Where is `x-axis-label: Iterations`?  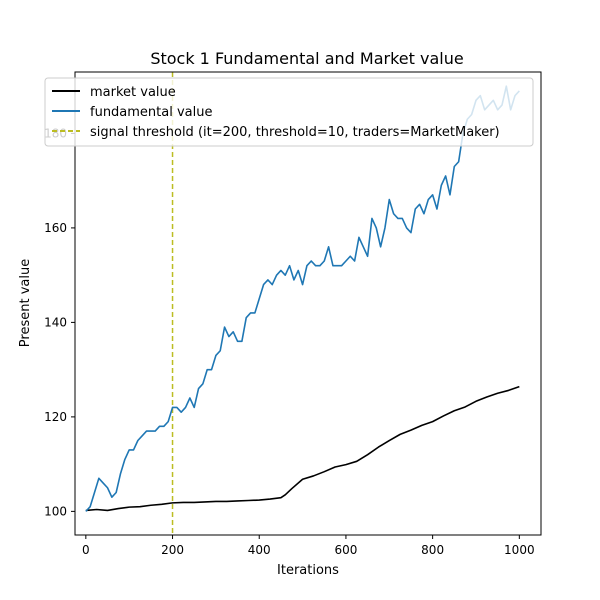
x-axis-label: Iterations is located at coordinates (308, 570).